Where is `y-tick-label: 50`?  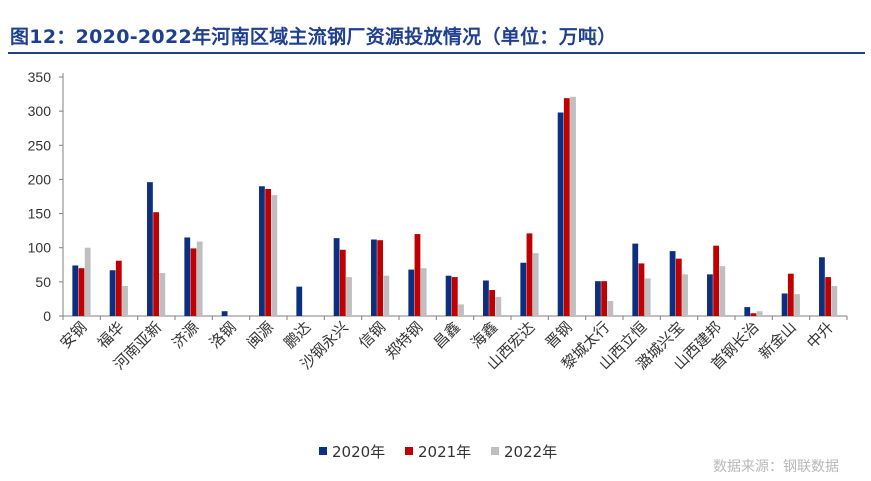
y-tick-label: 50 is located at coordinates (43, 282).